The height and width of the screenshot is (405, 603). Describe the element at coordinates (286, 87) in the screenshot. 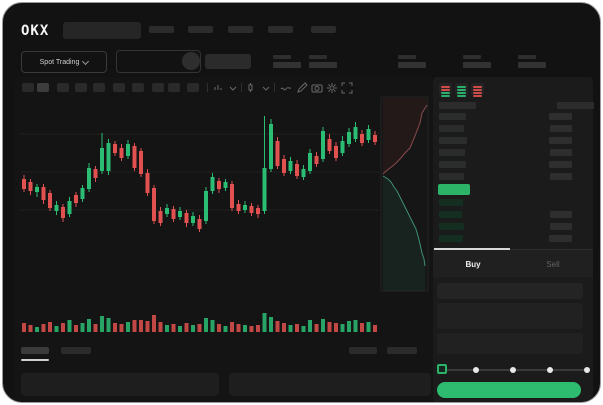

I see `line-tool-icon` at that location.